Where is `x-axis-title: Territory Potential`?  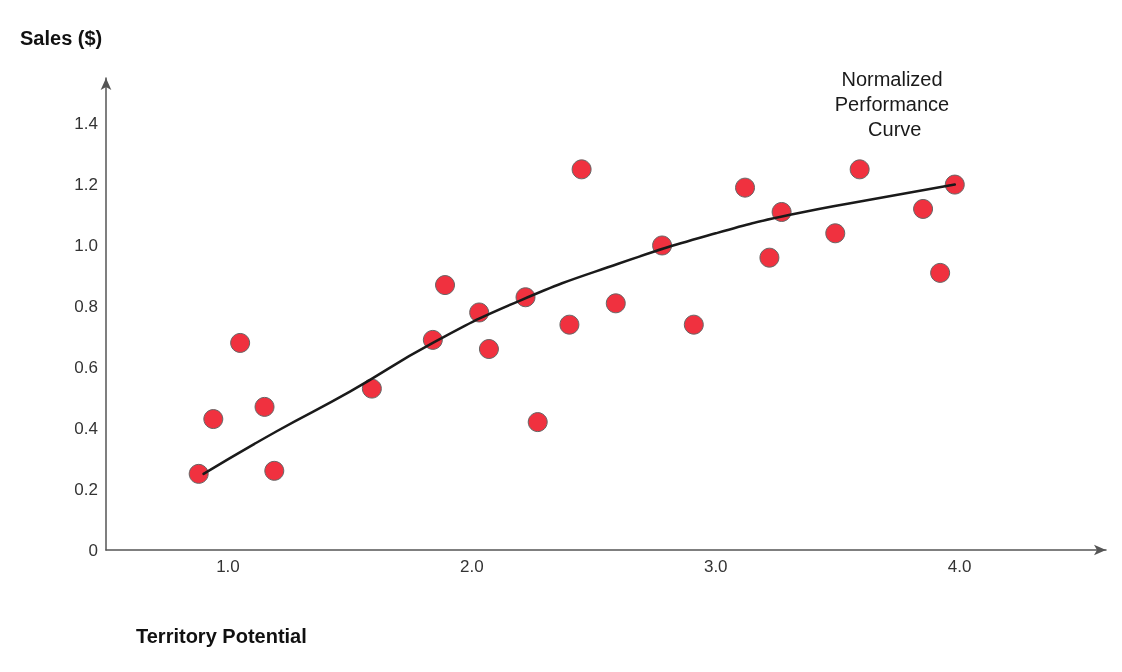
x-axis-title: Territory Potential is located at coordinates (221, 636).